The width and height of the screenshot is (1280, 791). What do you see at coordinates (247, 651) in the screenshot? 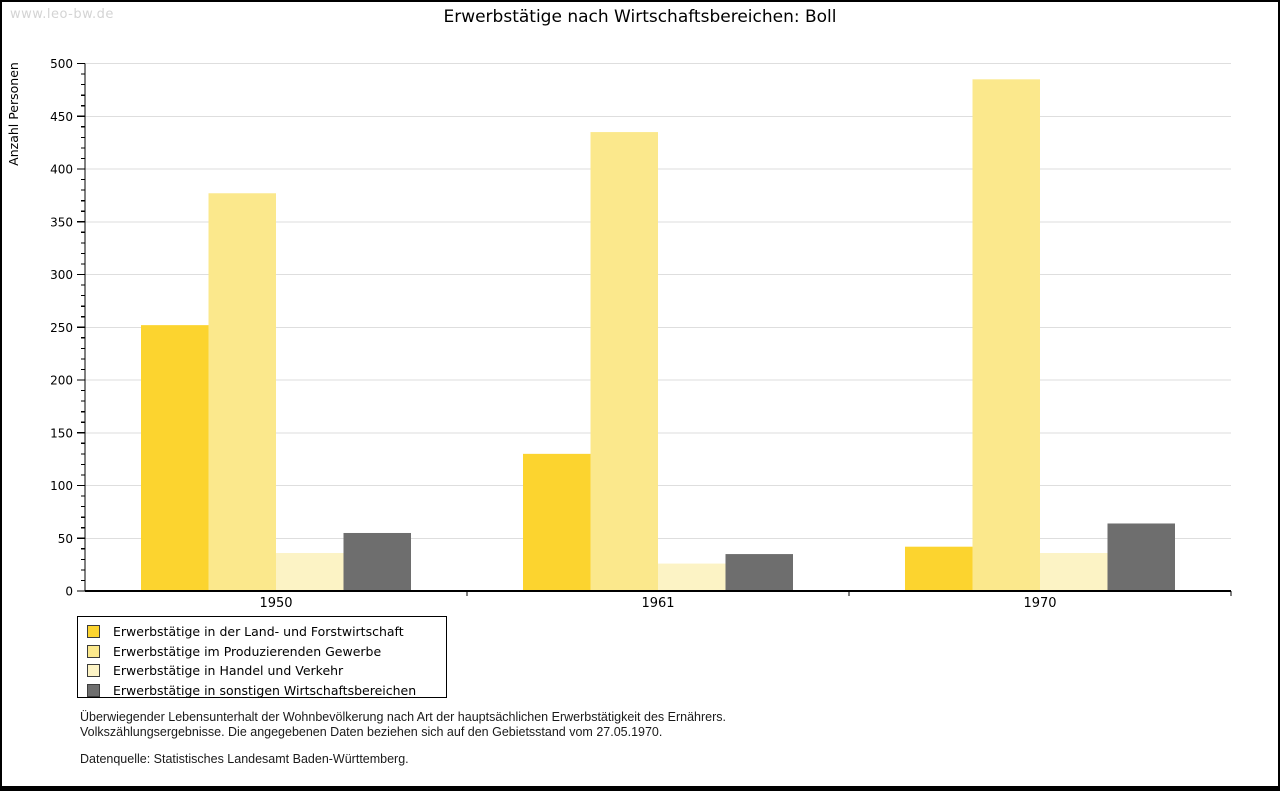
I see `legend-label: Erwerbstätige im Produzierenden Gewerbe` at bounding box center [247, 651].